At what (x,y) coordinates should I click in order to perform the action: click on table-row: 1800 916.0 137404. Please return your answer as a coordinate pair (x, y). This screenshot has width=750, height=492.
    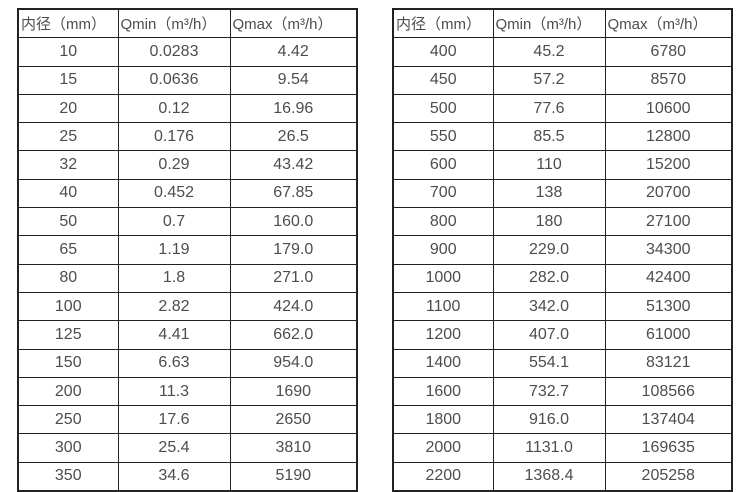
    Looking at the image, I should click on (562, 420).